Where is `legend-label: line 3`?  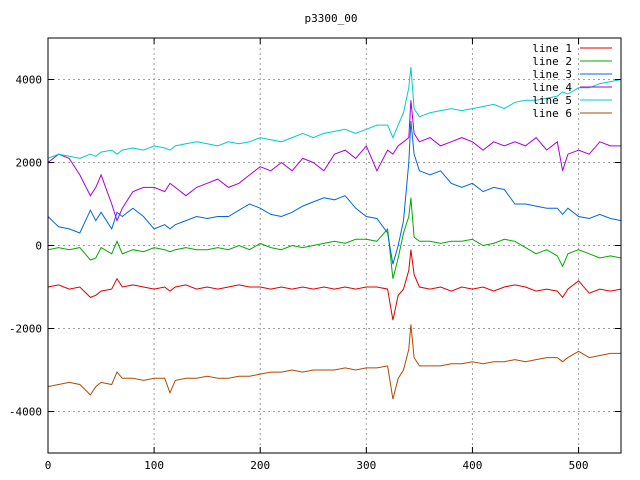
legend-label: line 3 is located at coordinates (552, 74).